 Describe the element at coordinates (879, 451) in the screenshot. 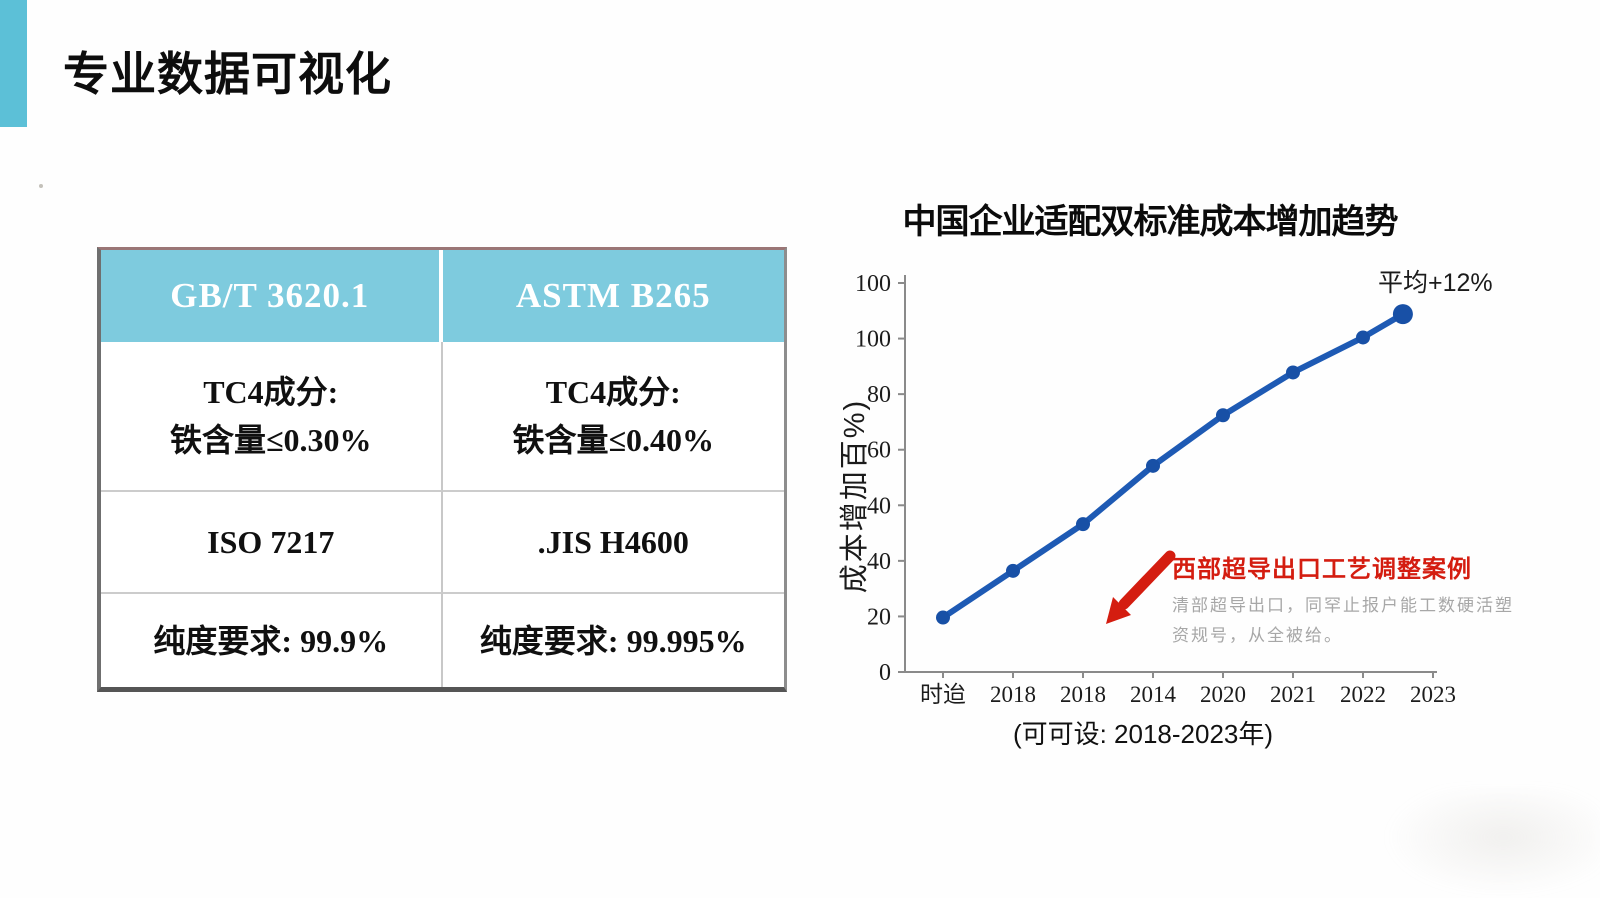

I see `y-tick-label: 60` at that location.